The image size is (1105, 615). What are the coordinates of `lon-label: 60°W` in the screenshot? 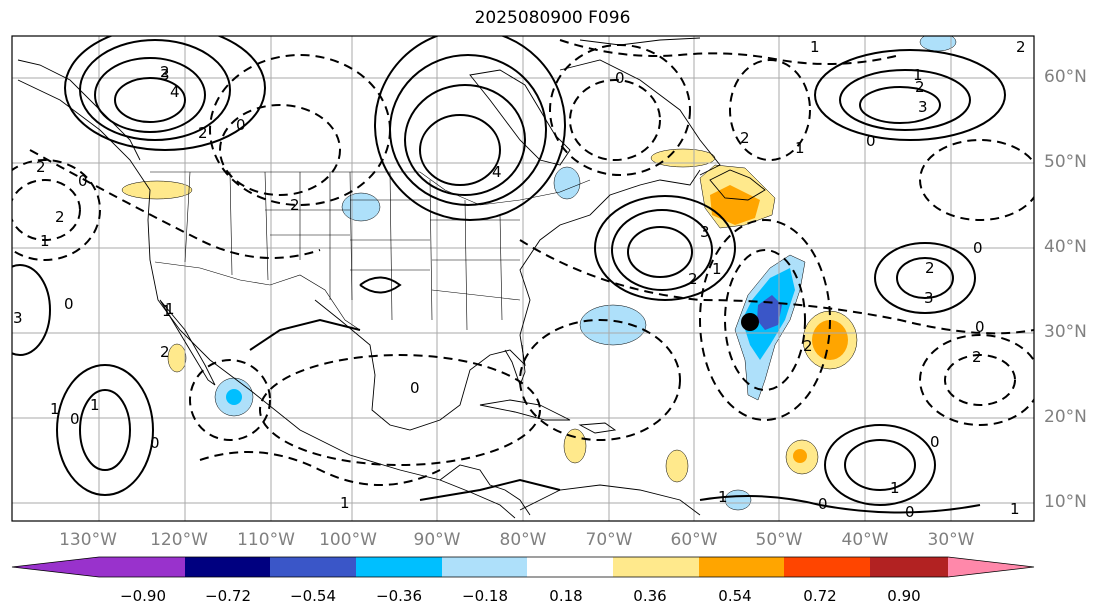 It's located at (694, 540).